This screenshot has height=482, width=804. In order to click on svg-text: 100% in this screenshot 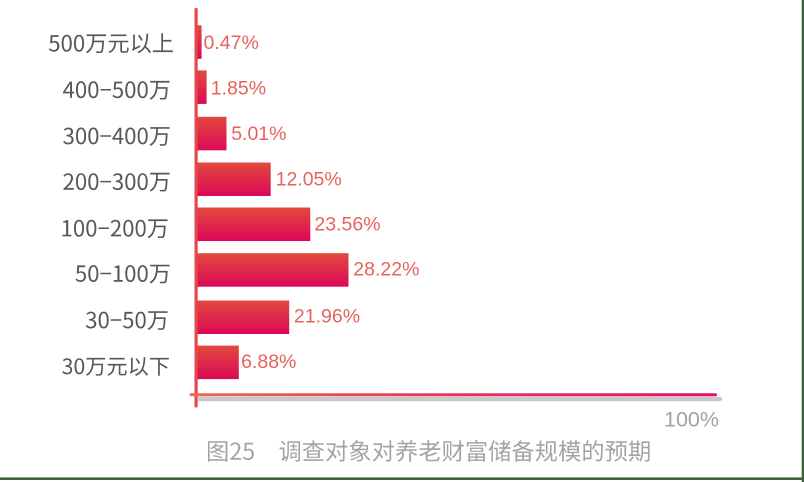, I will do `click(691, 419)`.